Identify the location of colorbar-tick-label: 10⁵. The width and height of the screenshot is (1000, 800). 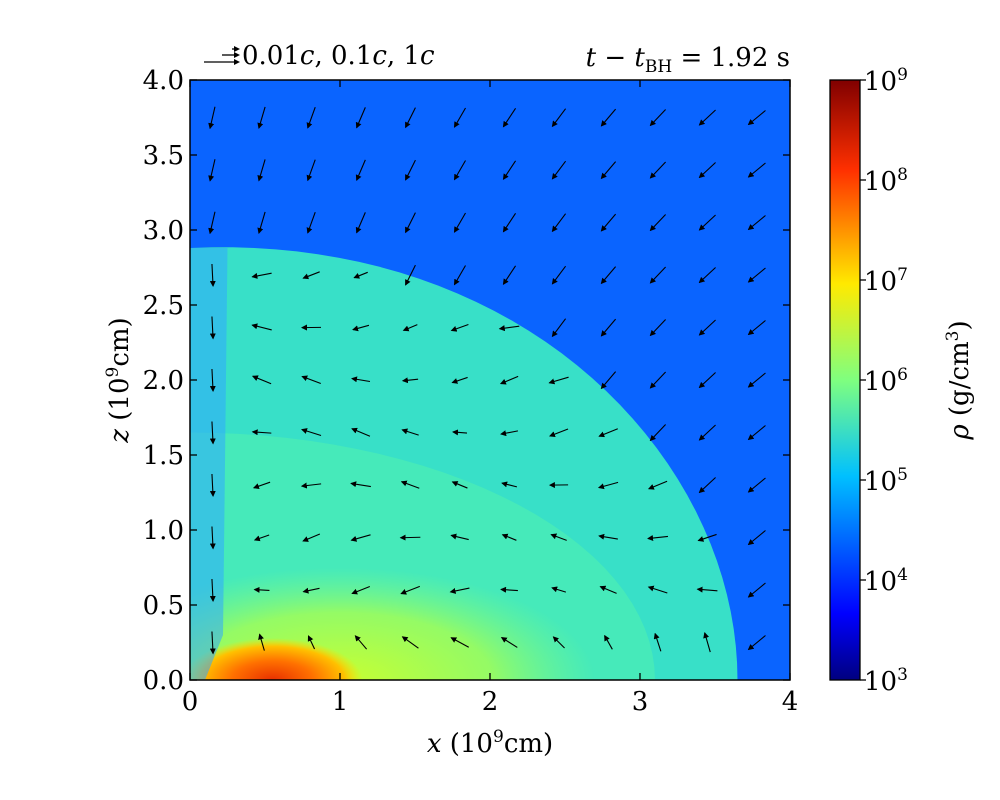
(886, 481).